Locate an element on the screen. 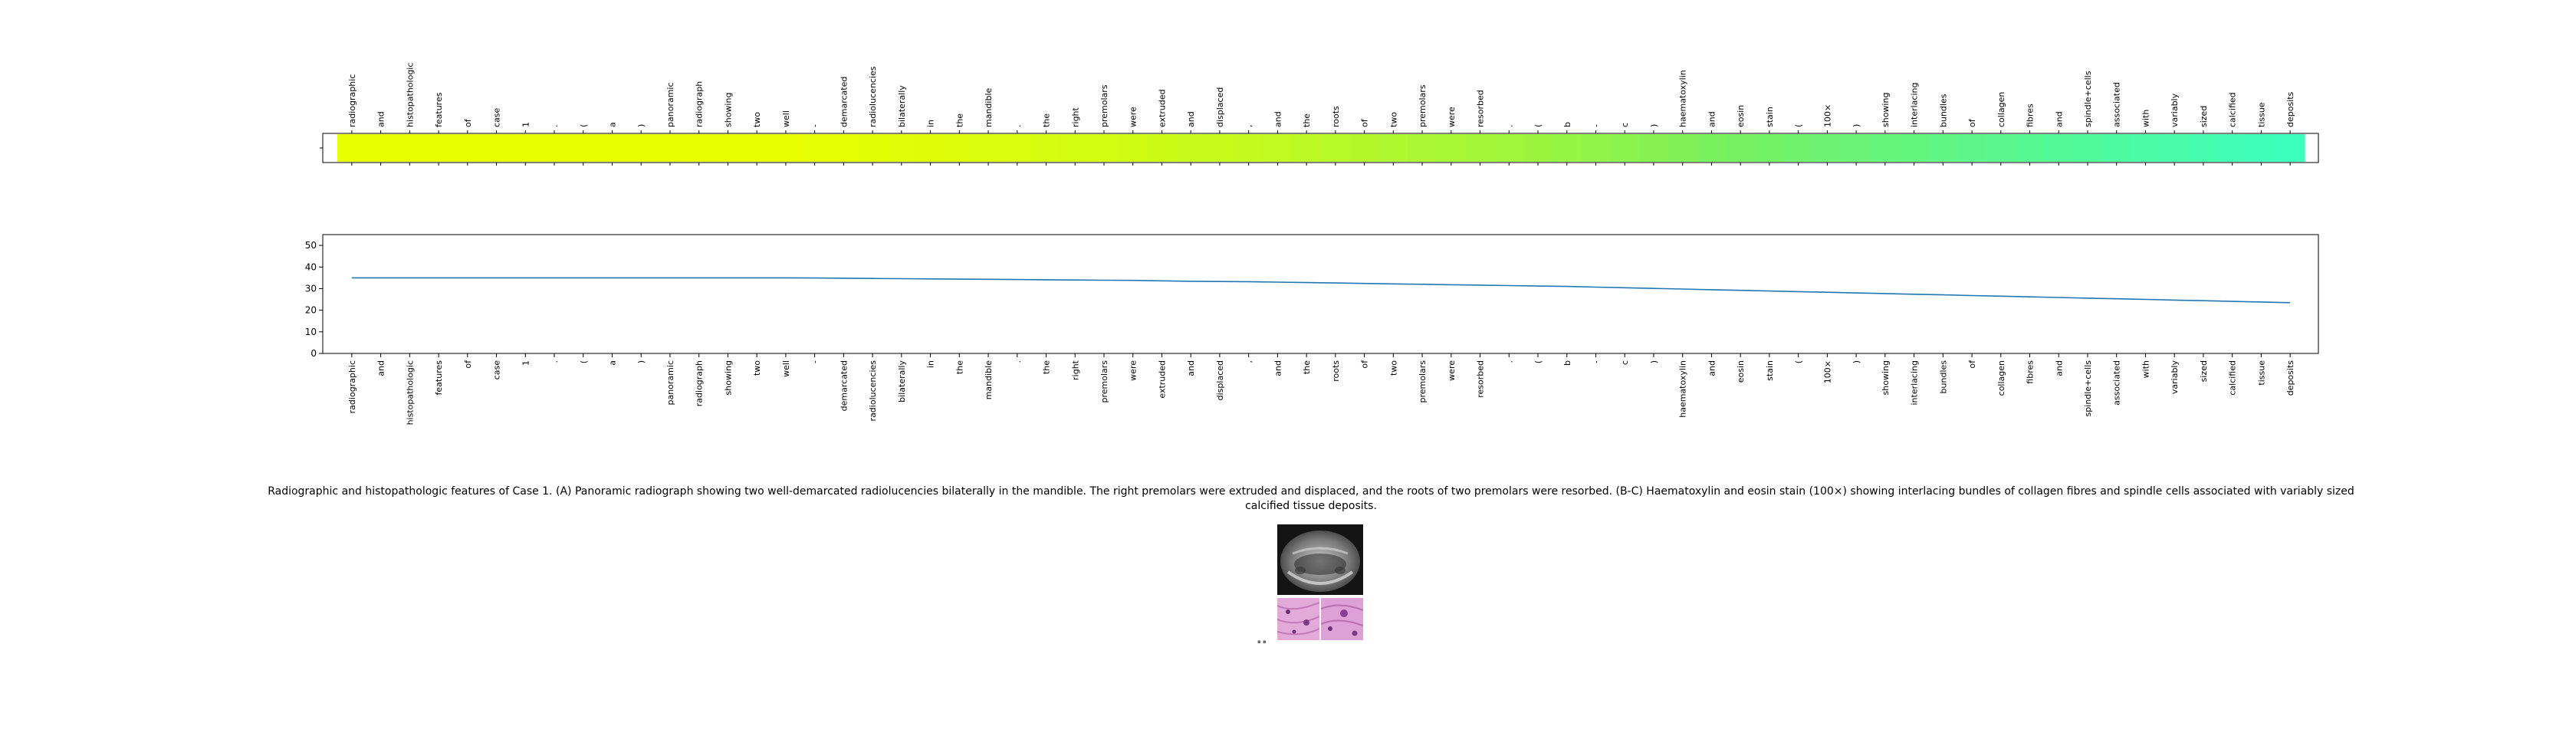 The image size is (2576, 736). heatmap-token-label: - is located at coordinates (815, 125).